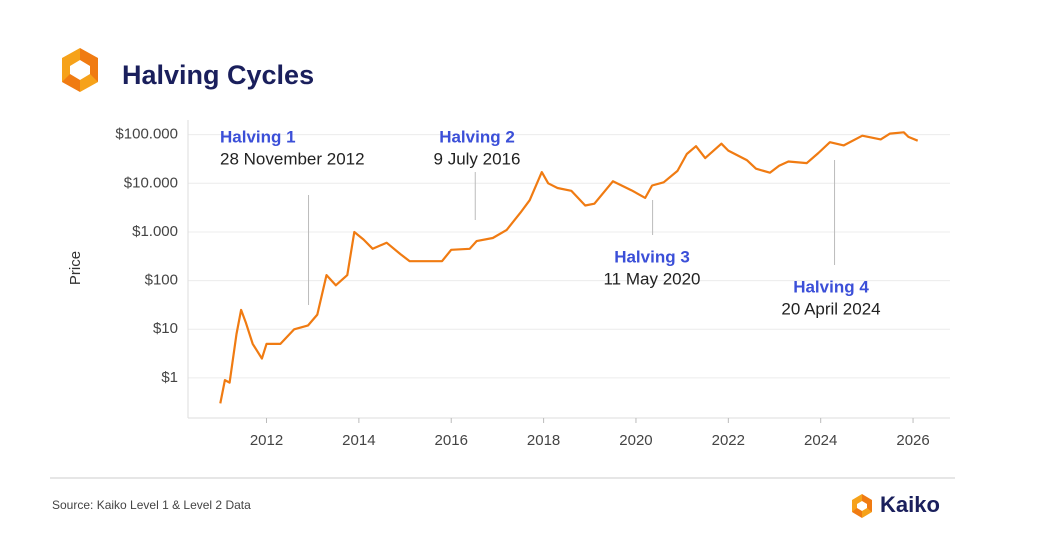 The width and height of the screenshot is (1052, 537). Describe the element at coordinates (830, 308) in the screenshot. I see `halving-date: 20 April 2024` at that location.